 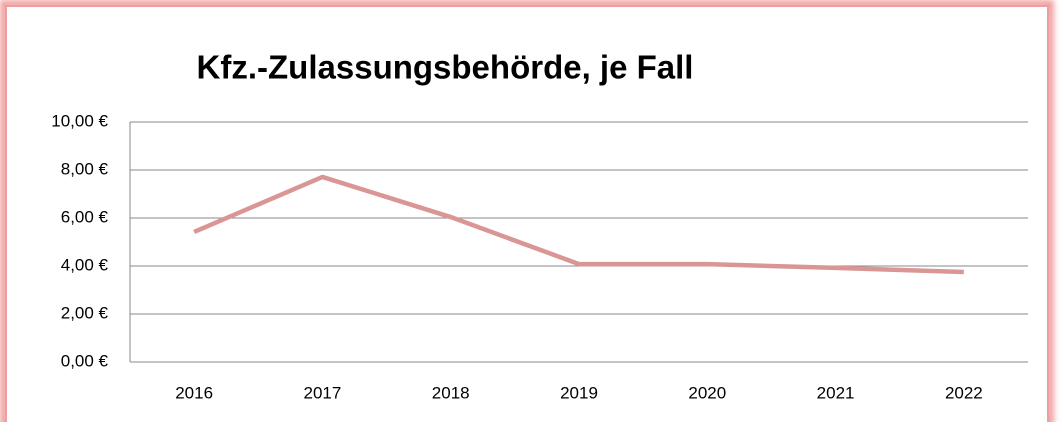 I want to click on y-tick-label: 4,00 €, so click(x=85, y=264).